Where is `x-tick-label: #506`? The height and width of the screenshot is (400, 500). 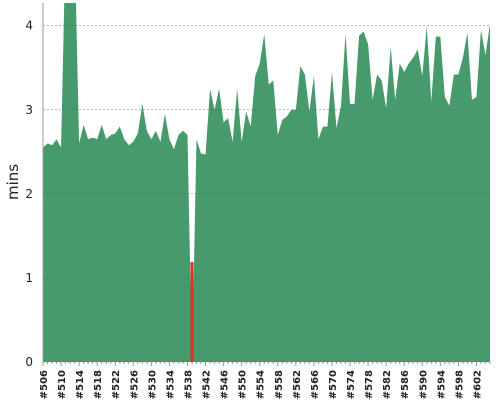 x-tick-label: #506 is located at coordinates (44, 384).